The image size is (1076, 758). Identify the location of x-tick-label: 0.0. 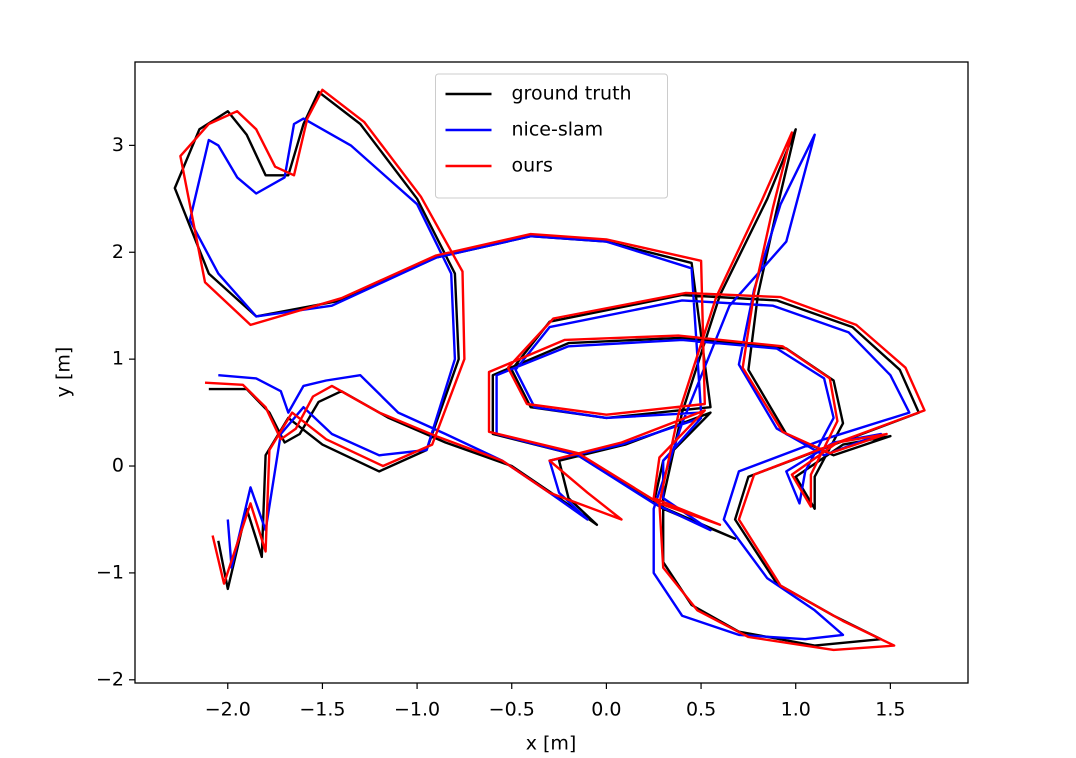
(606, 710).